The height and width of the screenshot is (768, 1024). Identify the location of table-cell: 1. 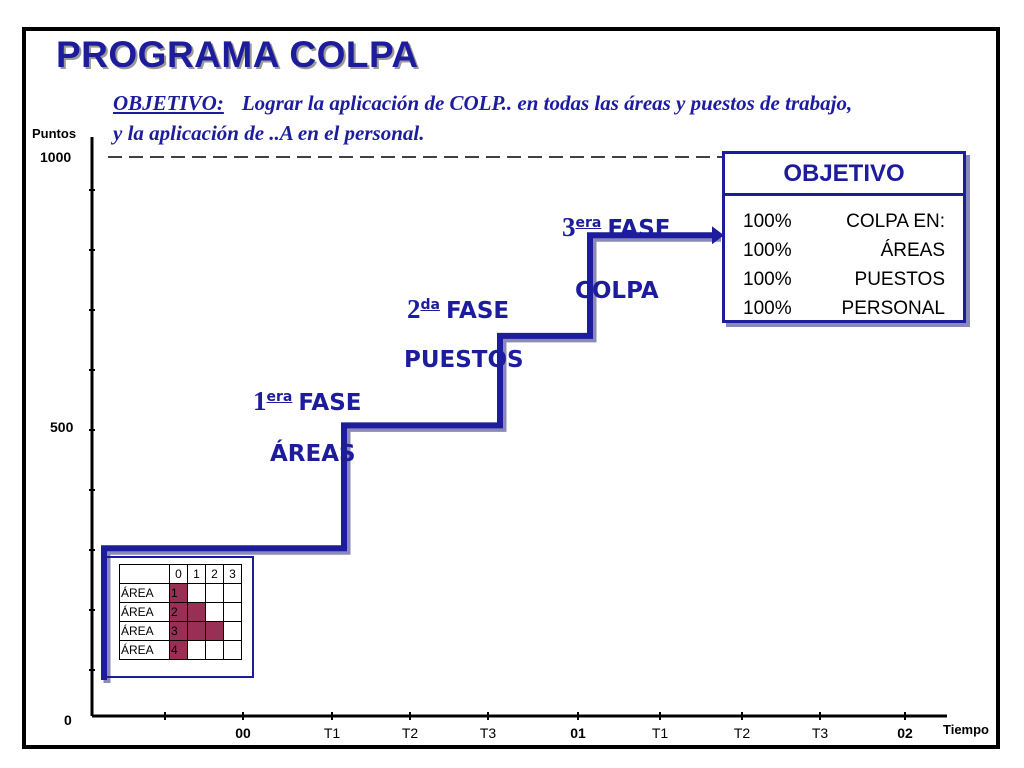
(178, 593).